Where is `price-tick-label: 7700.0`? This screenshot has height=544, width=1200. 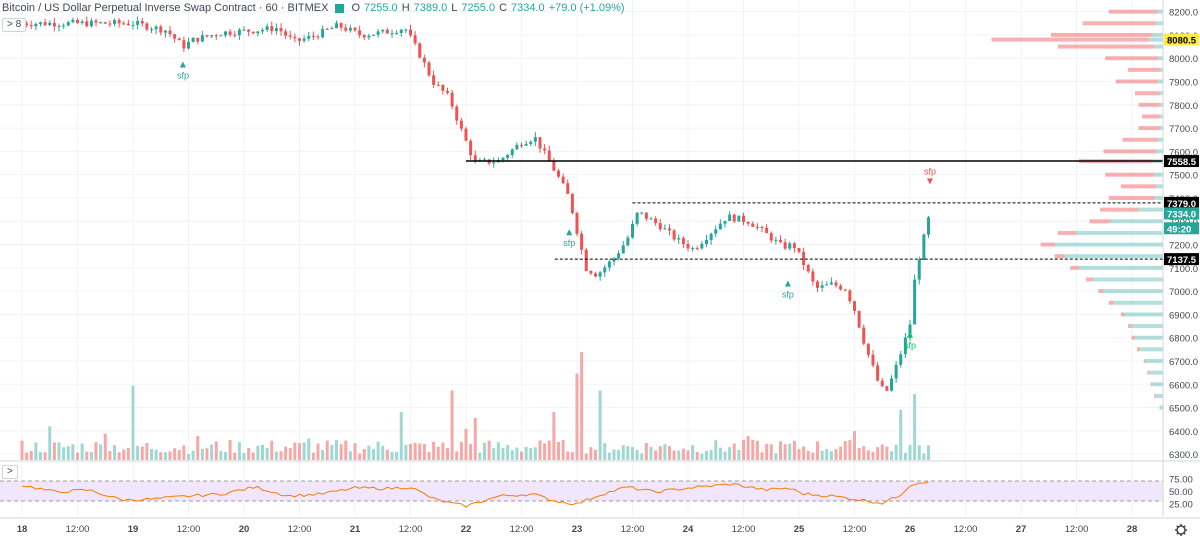
price-tick-label: 7700.0 is located at coordinates (1183, 129).